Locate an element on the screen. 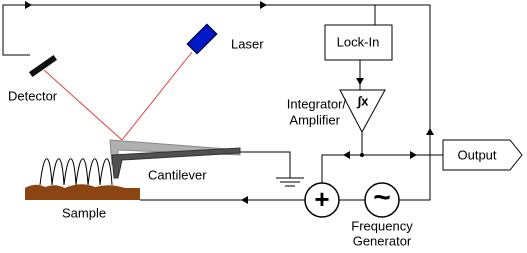 The image size is (527, 253). frequency-generator is located at coordinates (382, 200).